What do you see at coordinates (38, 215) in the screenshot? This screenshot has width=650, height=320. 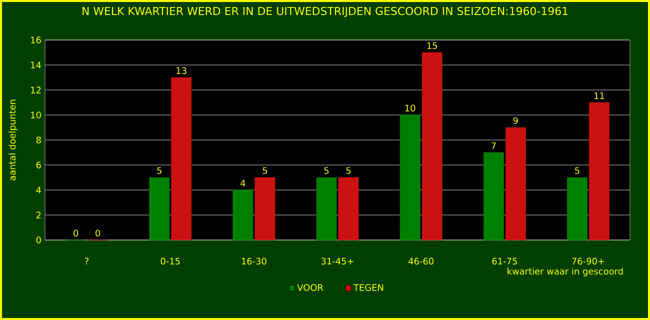 I see `y-tick-label: 2` at bounding box center [38, 215].